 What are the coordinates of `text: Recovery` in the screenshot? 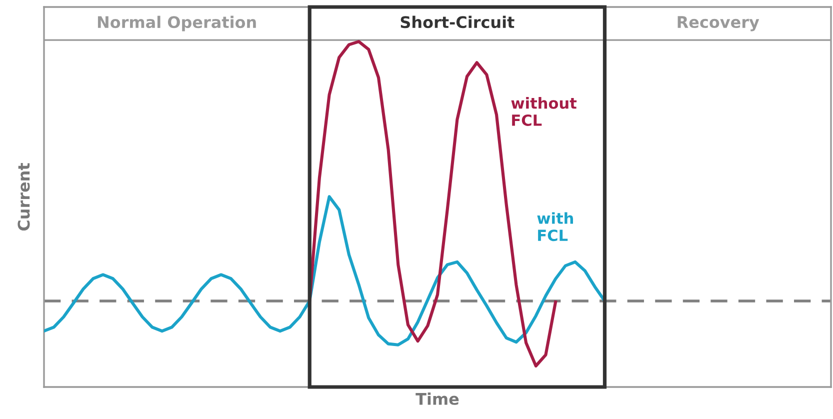 It's located at (719, 24).